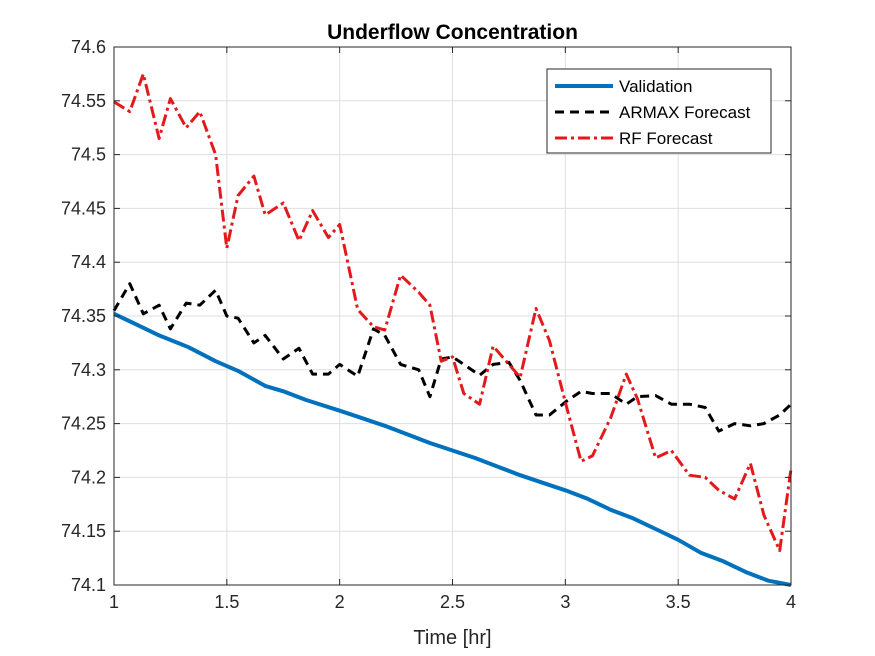  What do you see at coordinates (340, 602) in the screenshot?
I see `x-tick-label: 2` at bounding box center [340, 602].